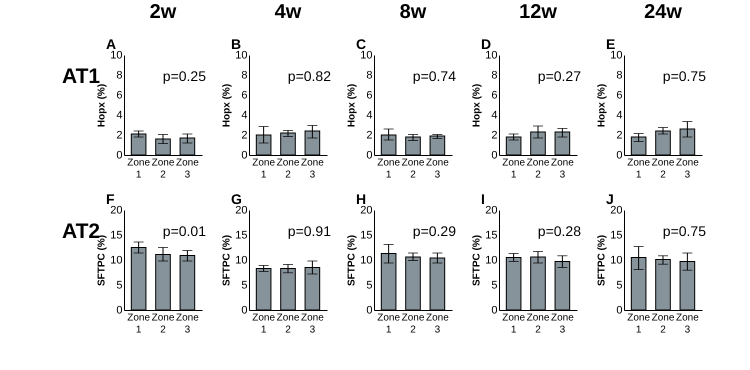  Describe the element at coordinates (111, 44) in the screenshot. I see `text: A` at that location.